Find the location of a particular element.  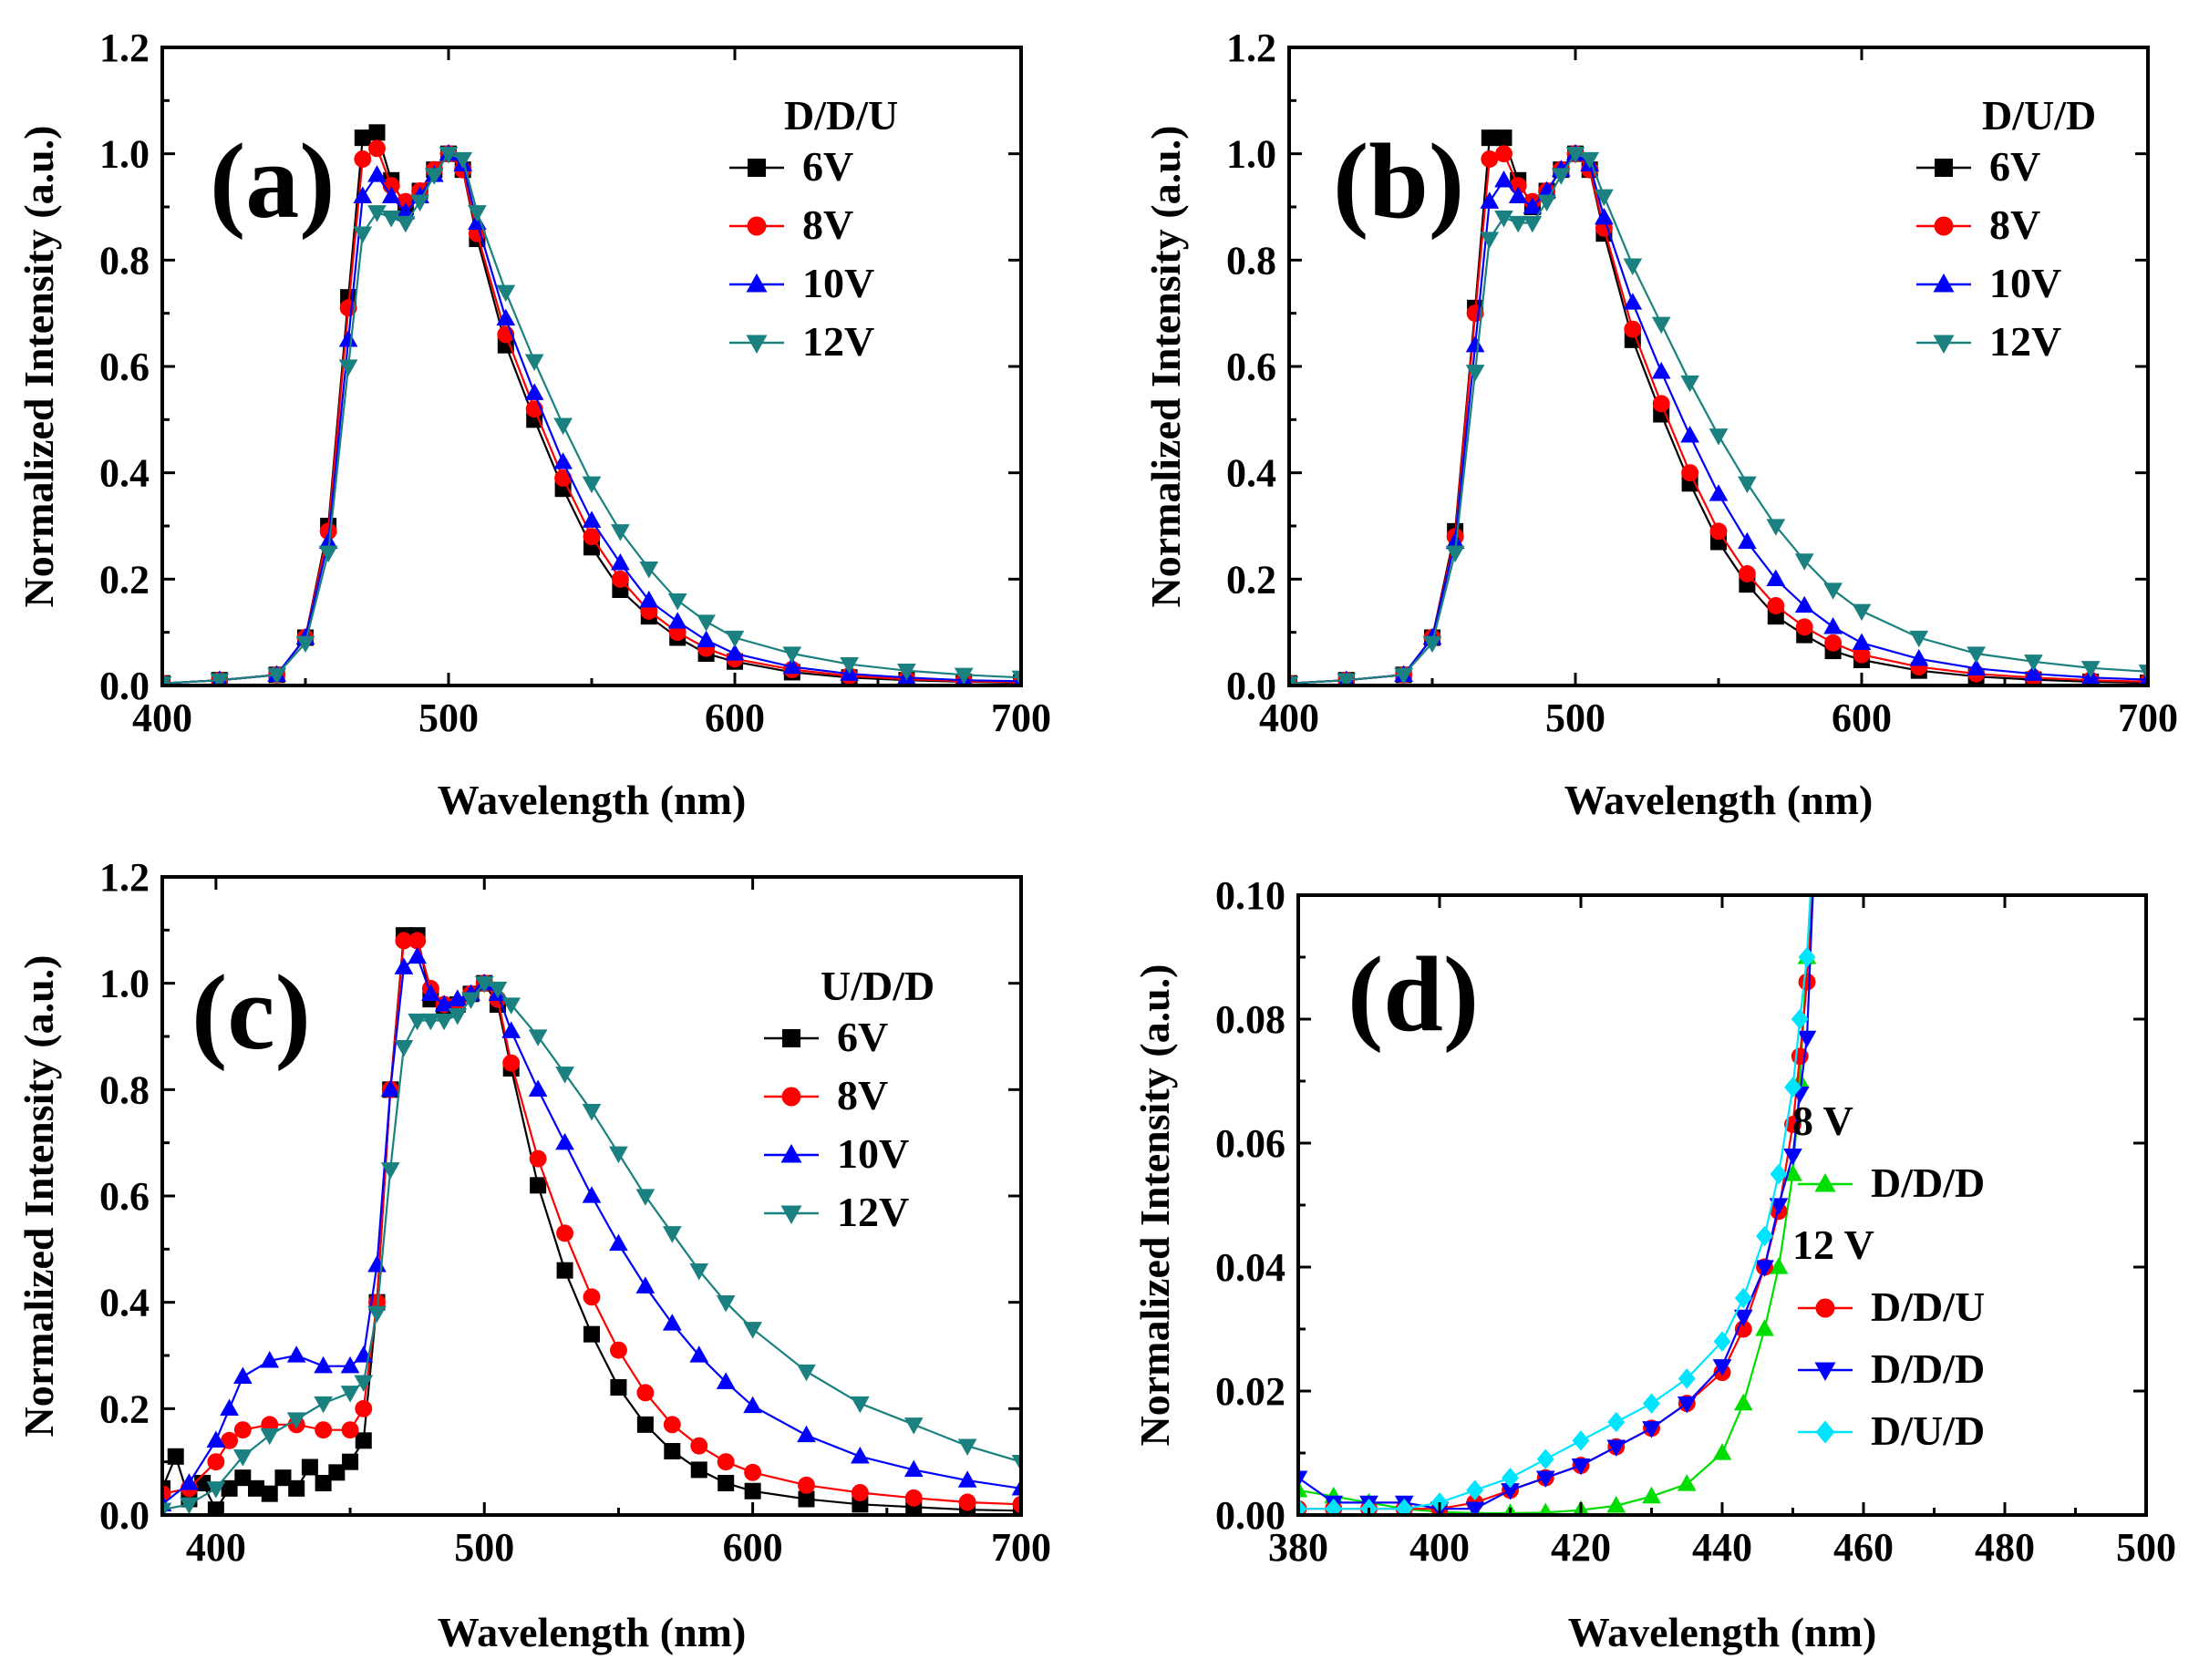

y-tick-label: 0.04 is located at coordinates (1250, 1268).